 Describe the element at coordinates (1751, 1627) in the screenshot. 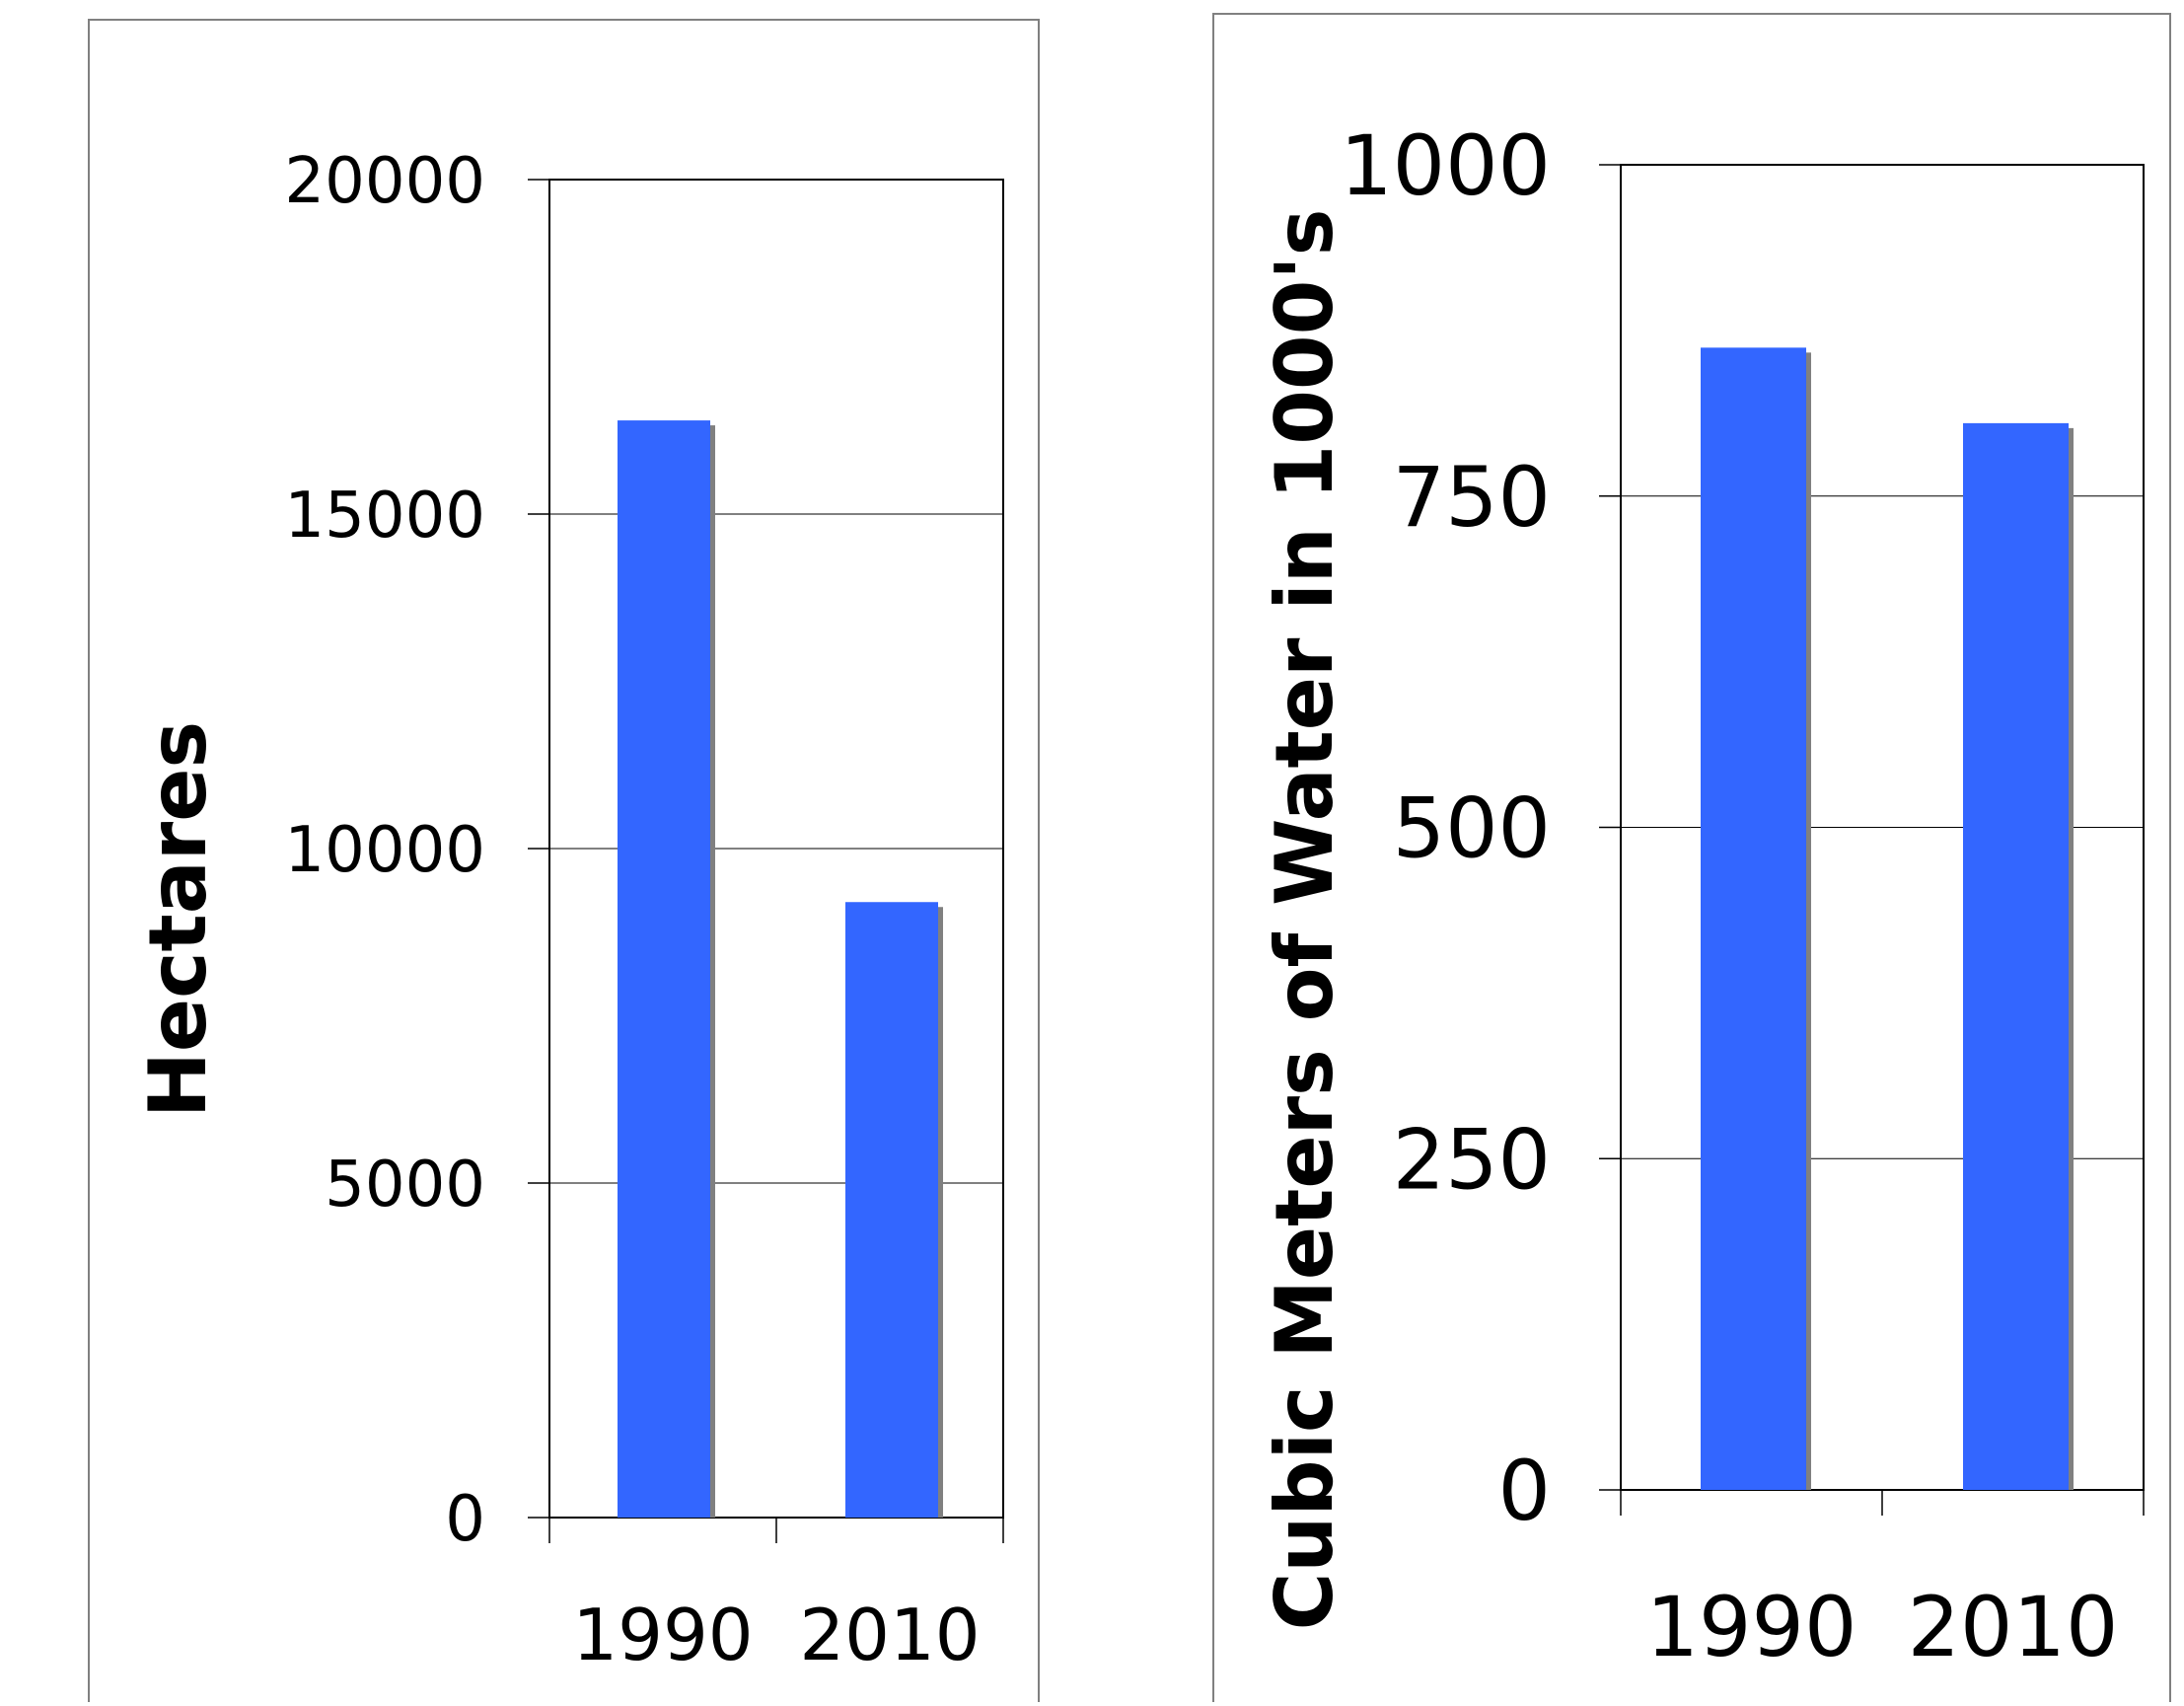

I see `chart-2-x-category-label: 1990` at that location.